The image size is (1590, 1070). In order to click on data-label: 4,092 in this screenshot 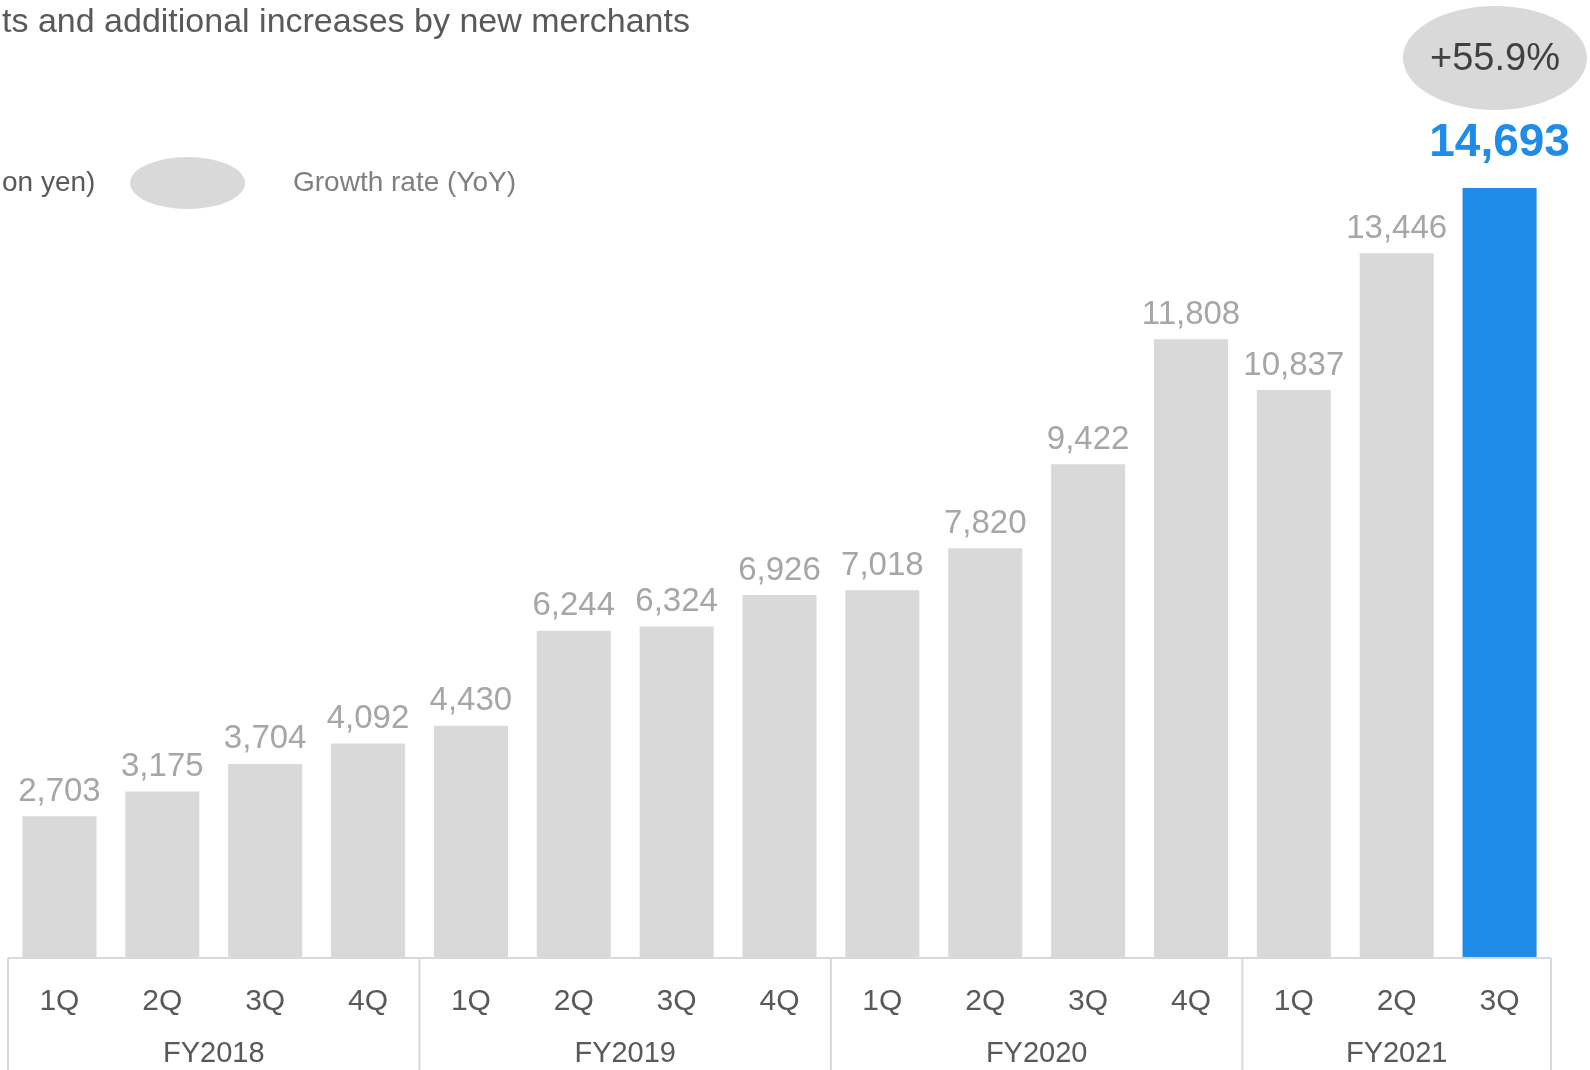, I will do `click(368, 717)`.